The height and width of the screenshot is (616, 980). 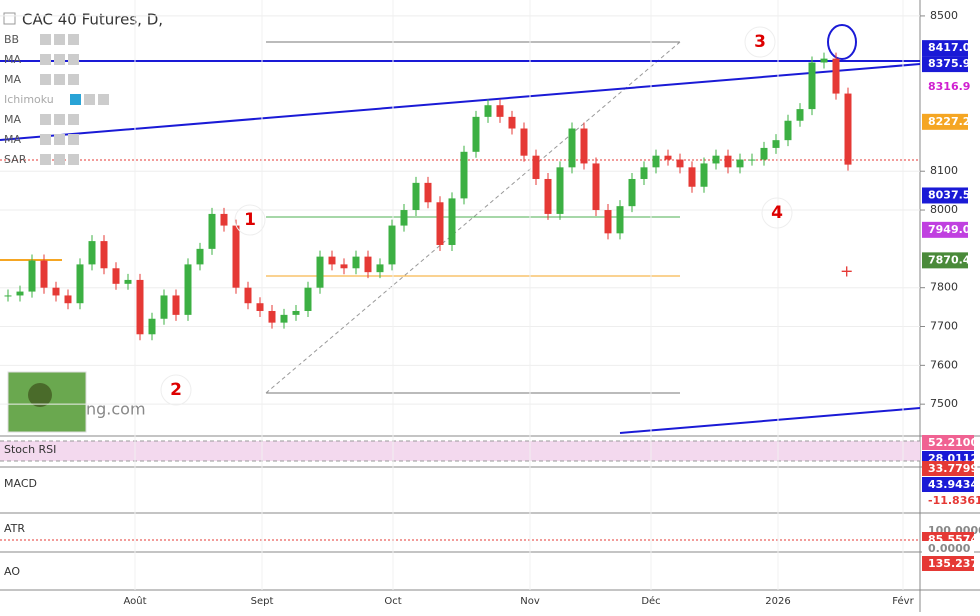 I want to click on annotation: 2, so click(x=176, y=390).